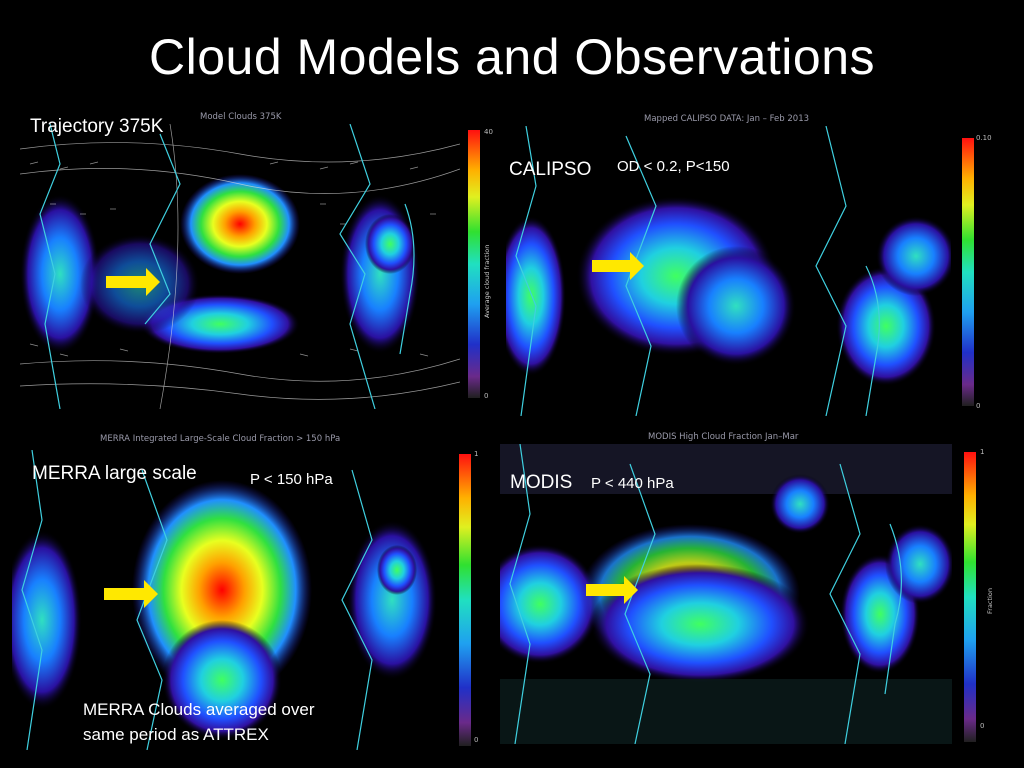 Image resolution: width=1024 pixels, height=768 pixels. Describe the element at coordinates (465, 600) in the screenshot. I see `merra-colorbar` at that location.